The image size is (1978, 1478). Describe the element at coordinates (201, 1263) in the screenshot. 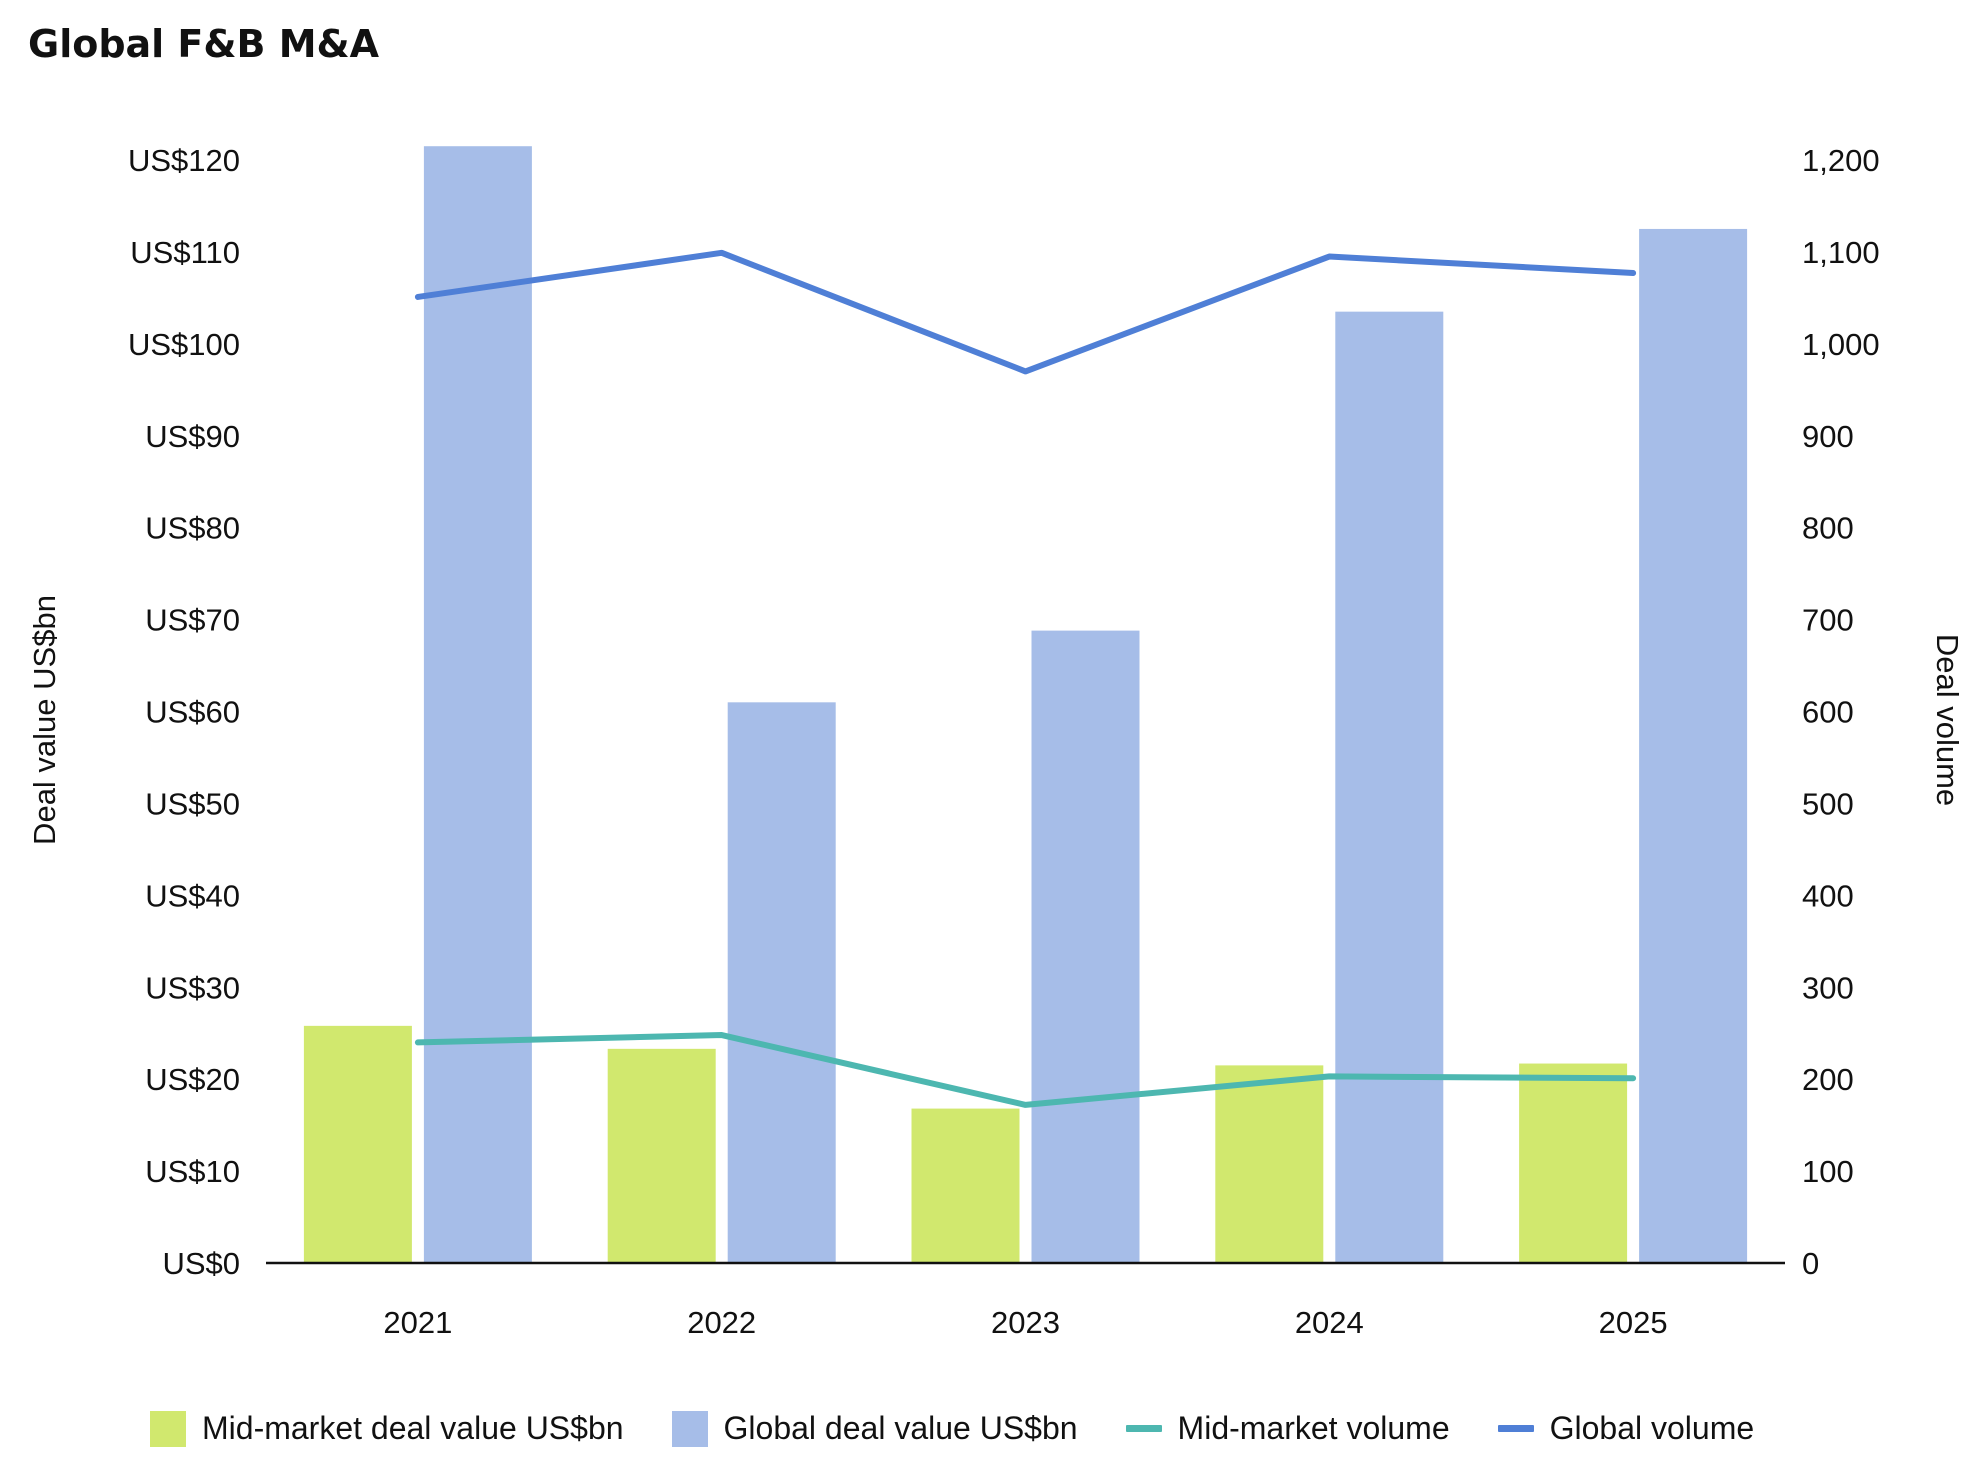

I see `y-left-tick-label: US$0` at that location.